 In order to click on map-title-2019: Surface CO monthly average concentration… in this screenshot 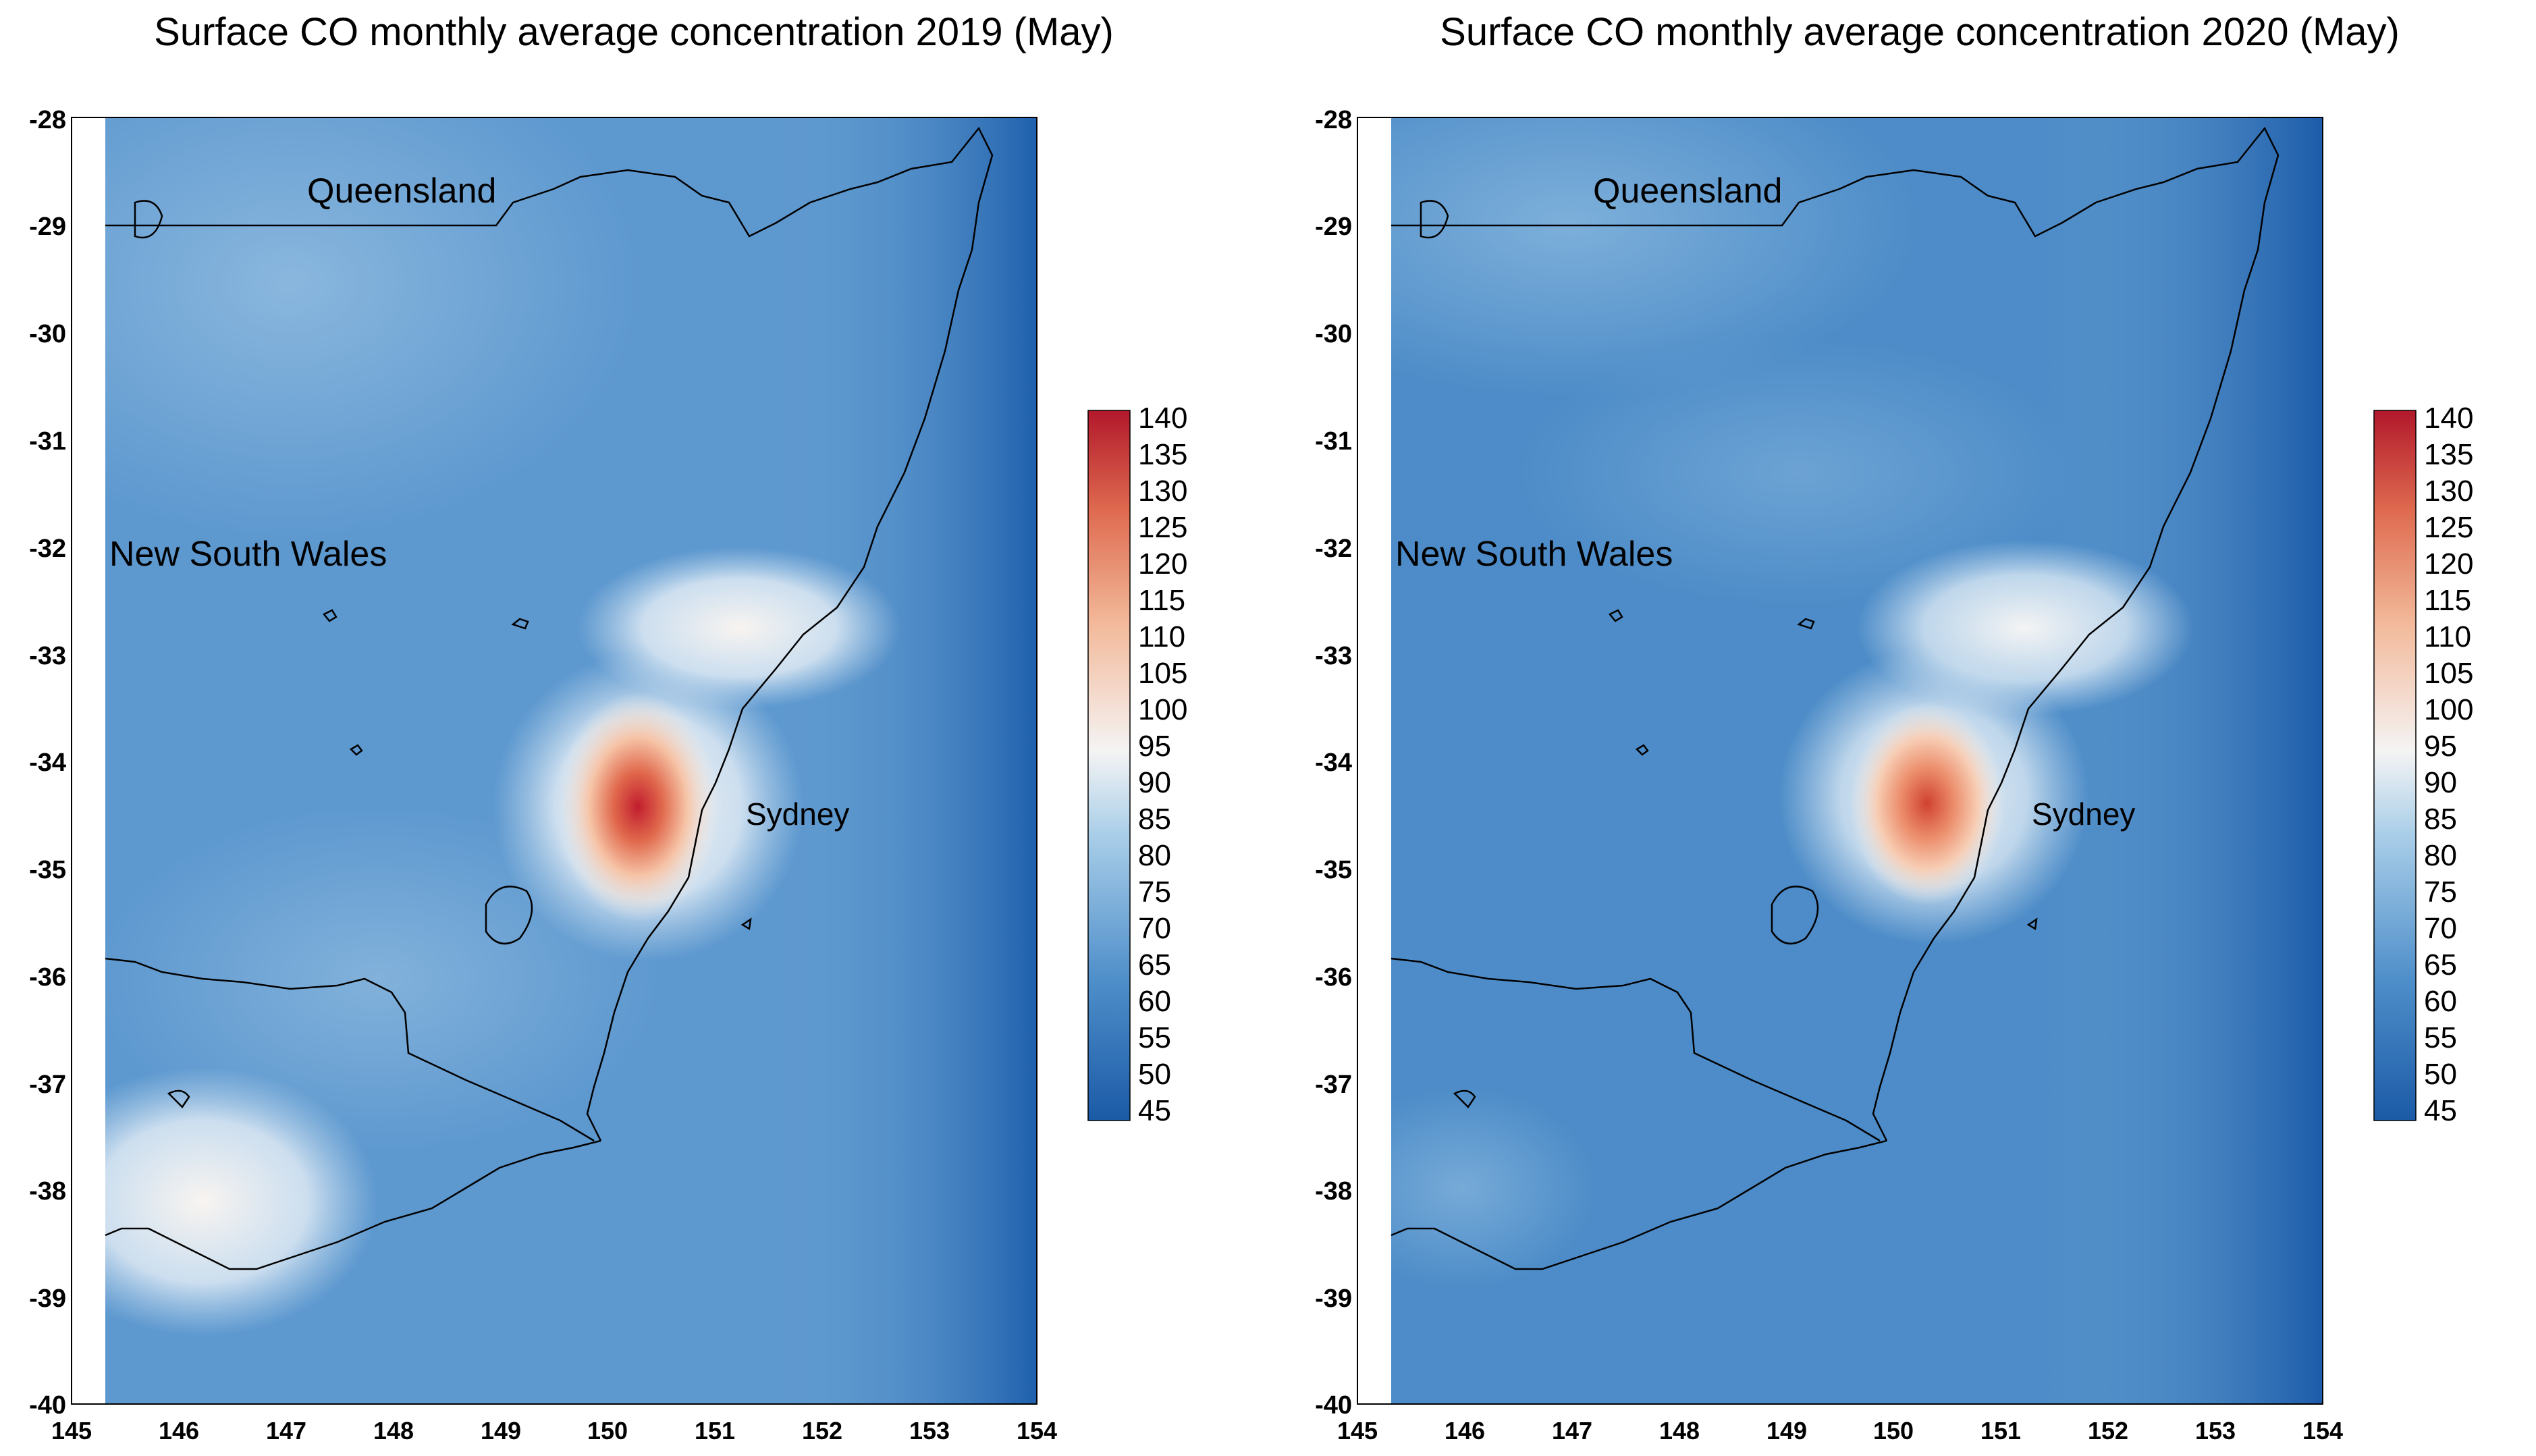, I will do `click(634, 32)`.